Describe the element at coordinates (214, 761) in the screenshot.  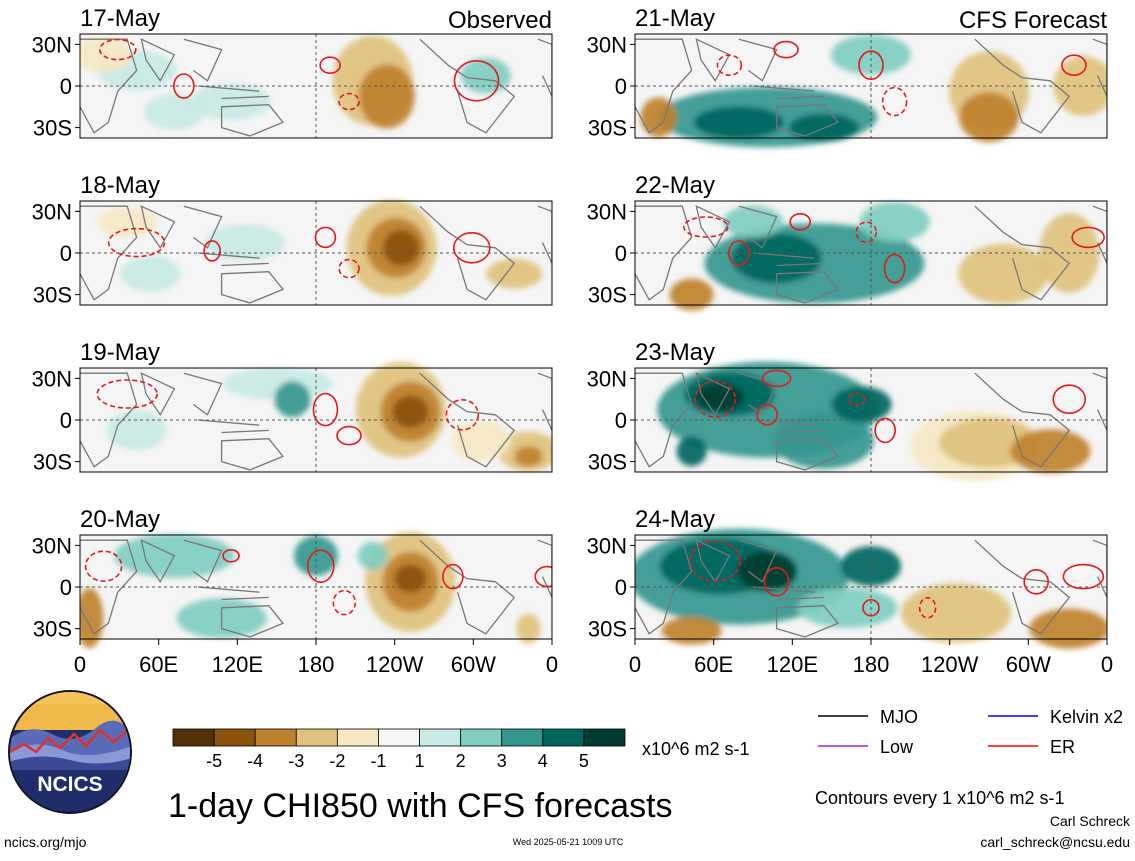
I see `colorbar-tick-label: -5` at that location.